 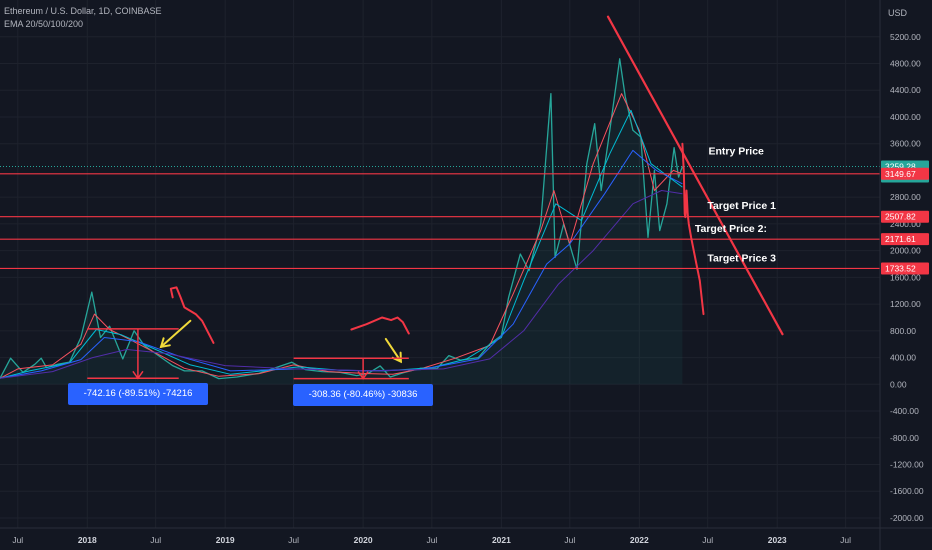 What do you see at coordinates (907, 491) in the screenshot?
I see `y-tick-label: -1600.00` at bounding box center [907, 491].